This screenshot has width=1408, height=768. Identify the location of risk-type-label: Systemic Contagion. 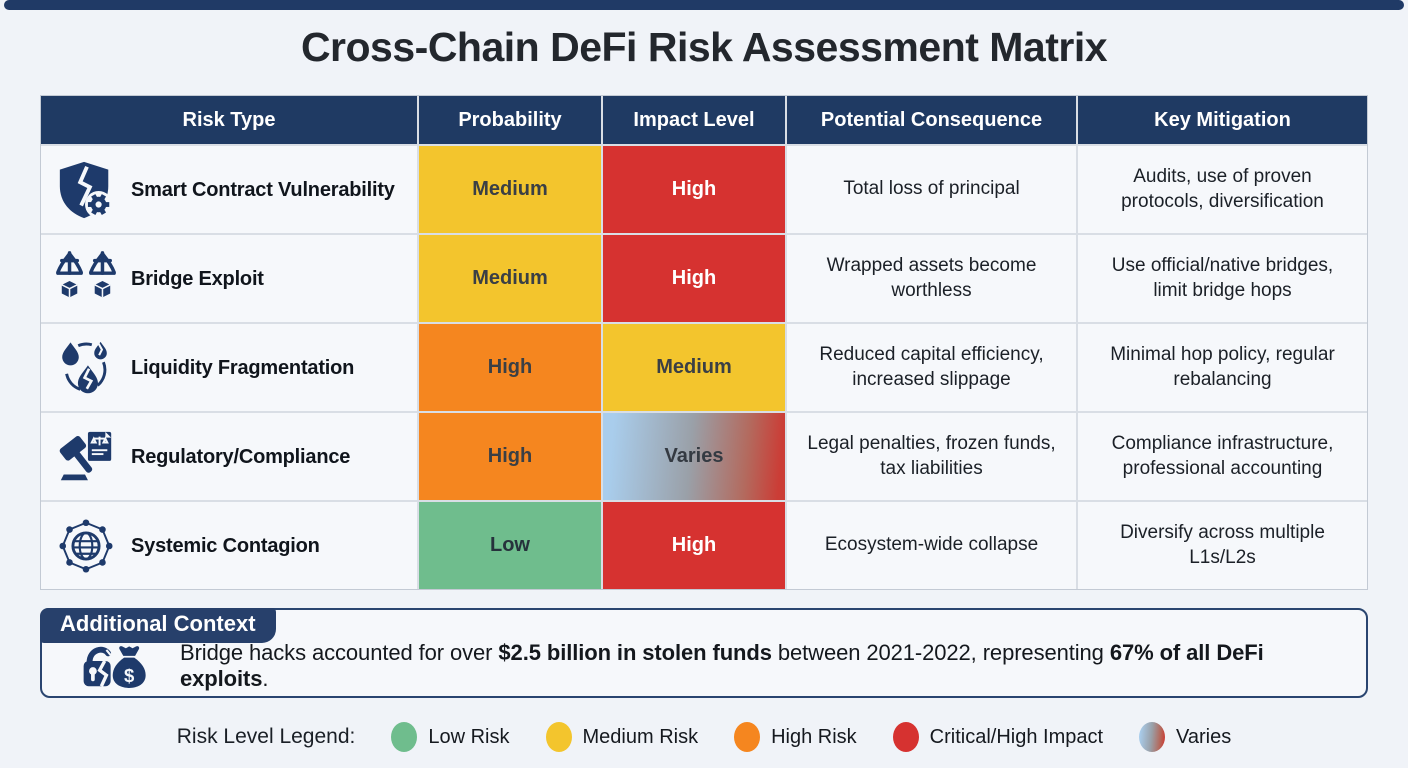
(225, 545).